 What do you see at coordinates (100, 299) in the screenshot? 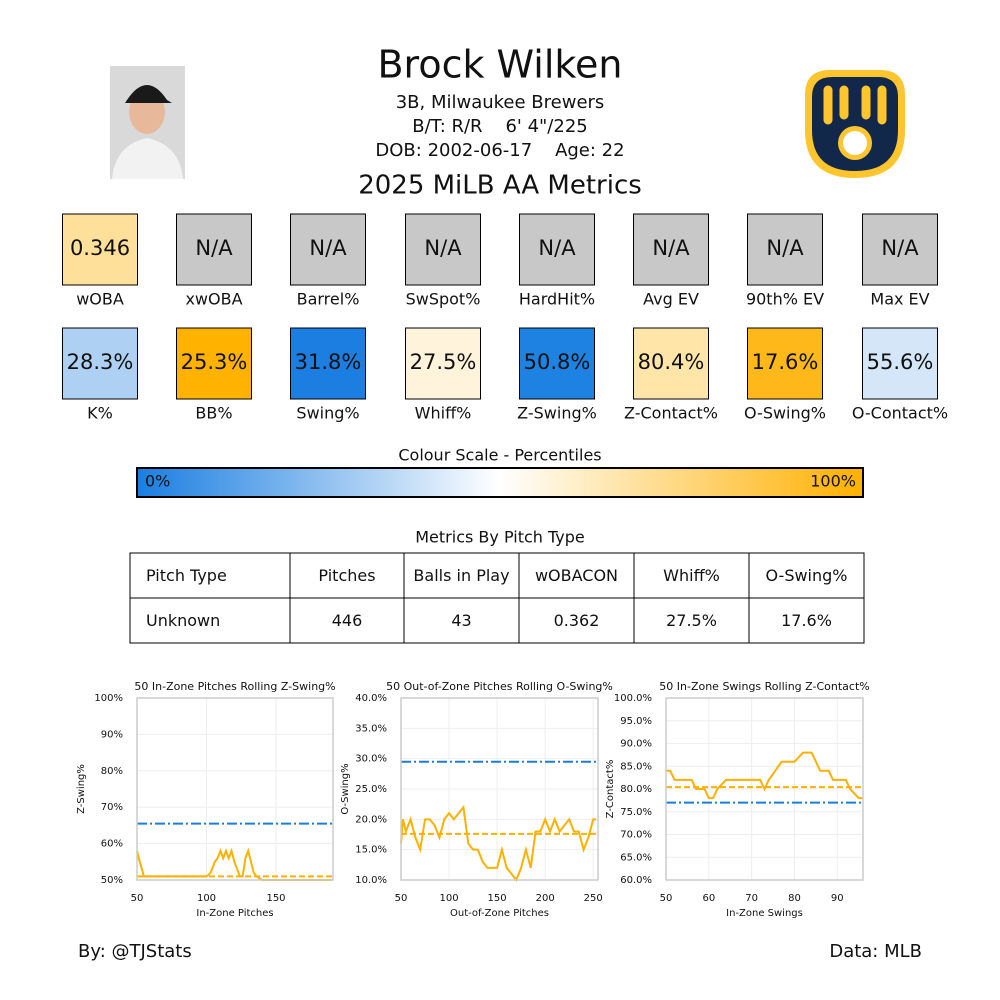
I see `metric-label: wOBA` at bounding box center [100, 299].